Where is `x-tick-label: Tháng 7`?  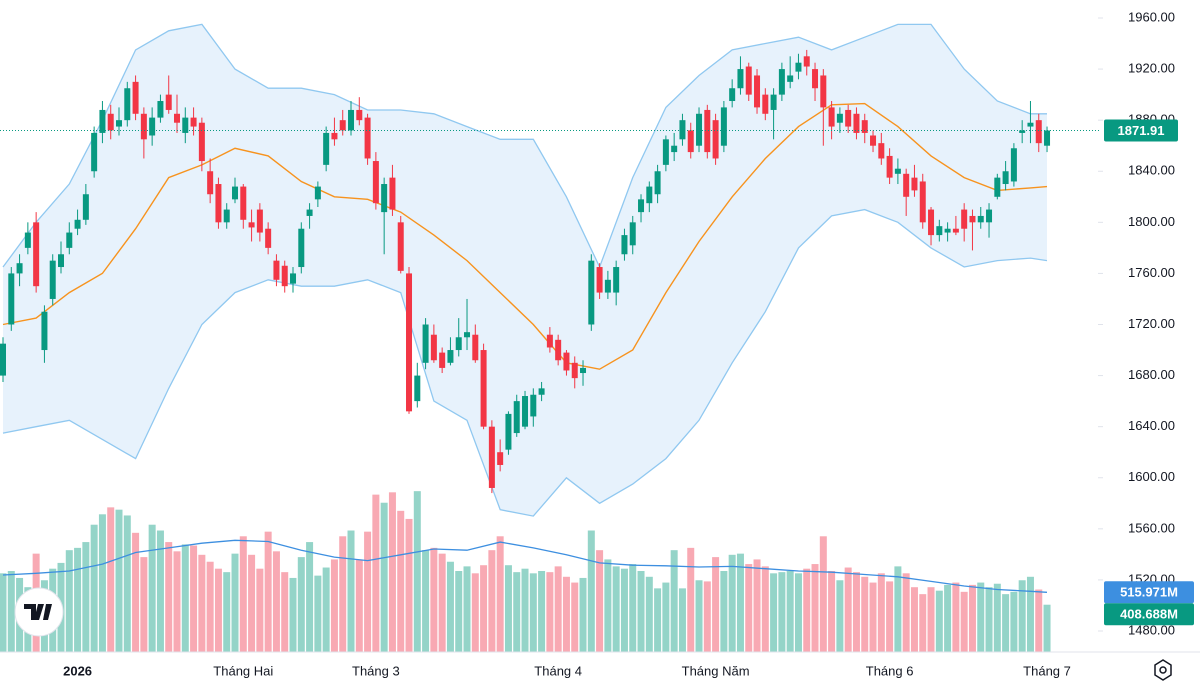 x-tick-label: Tháng 7 is located at coordinates (1047, 670).